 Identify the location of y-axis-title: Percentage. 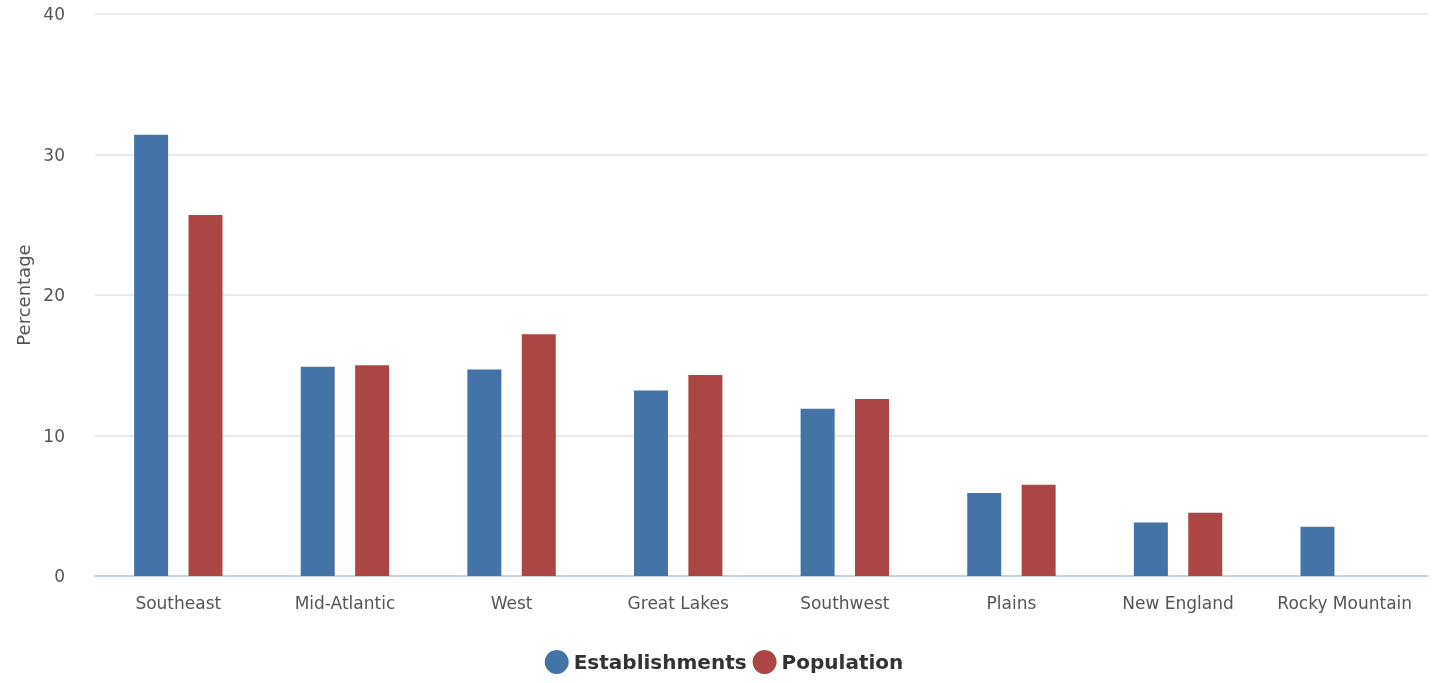
(23, 295).